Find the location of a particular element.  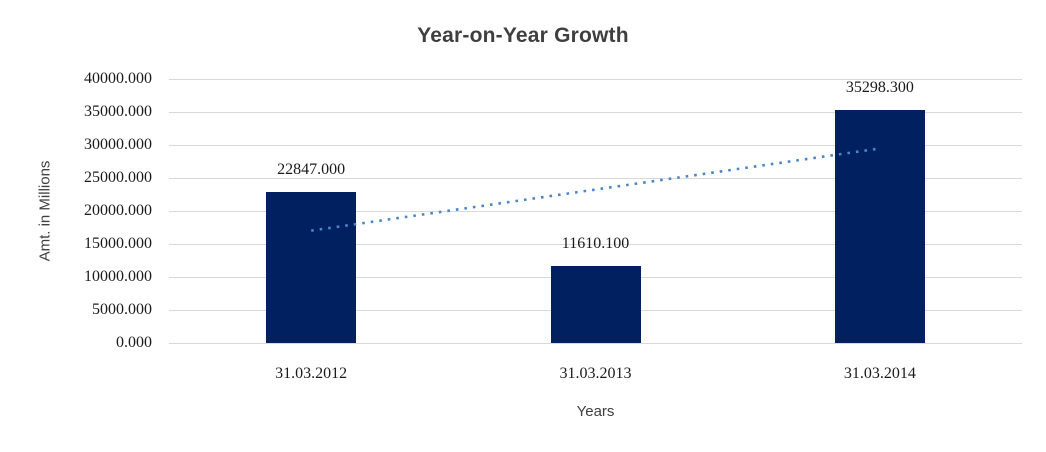

y-axis-tick-label: 10000.000 is located at coordinates (118, 276).